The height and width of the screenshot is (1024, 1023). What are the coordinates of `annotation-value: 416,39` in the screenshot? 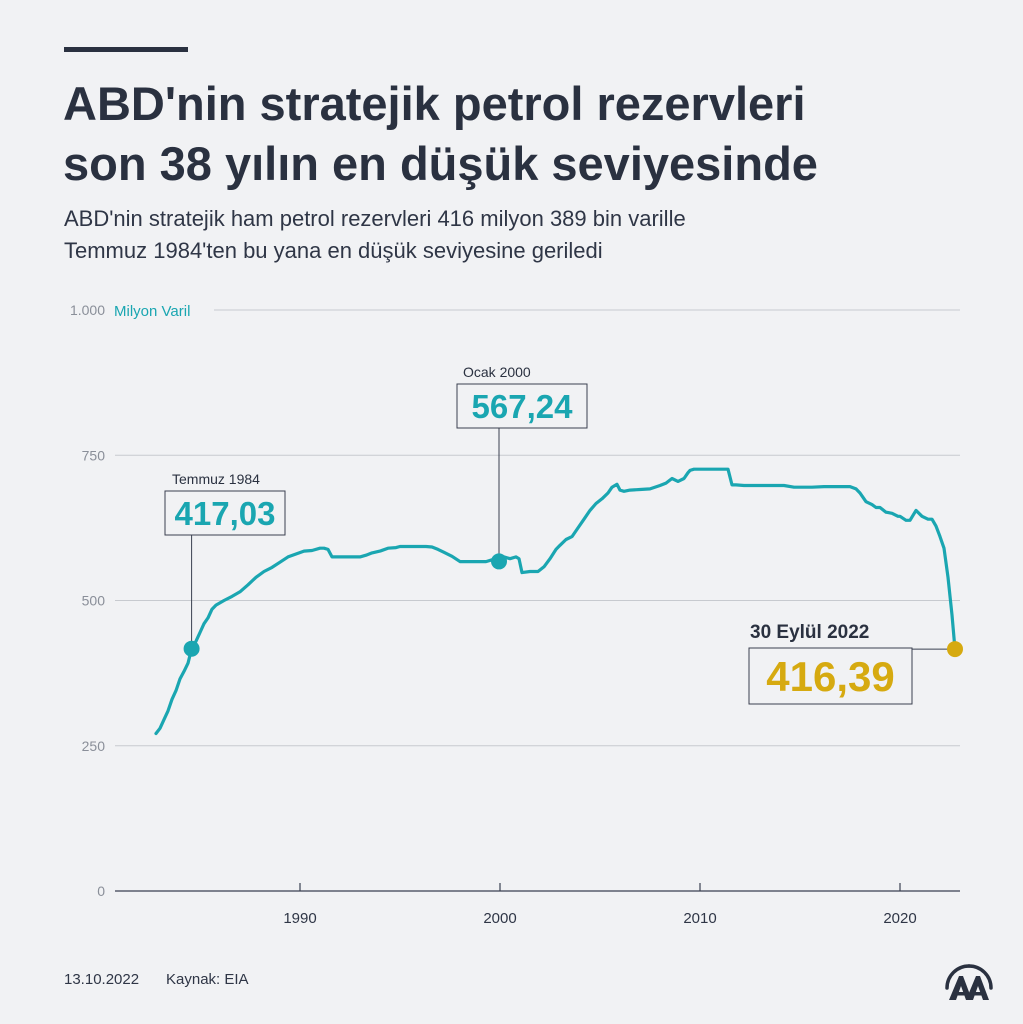 It's located at (830, 676).